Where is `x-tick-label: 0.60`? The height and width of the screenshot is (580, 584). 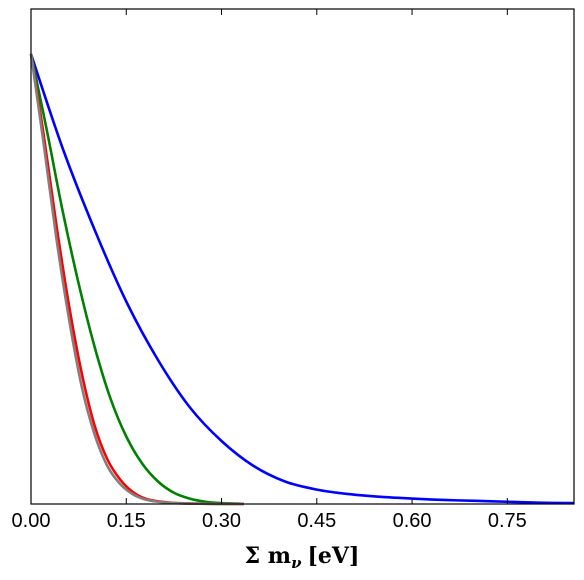
x-tick-label: 0.60 is located at coordinates (412, 521).